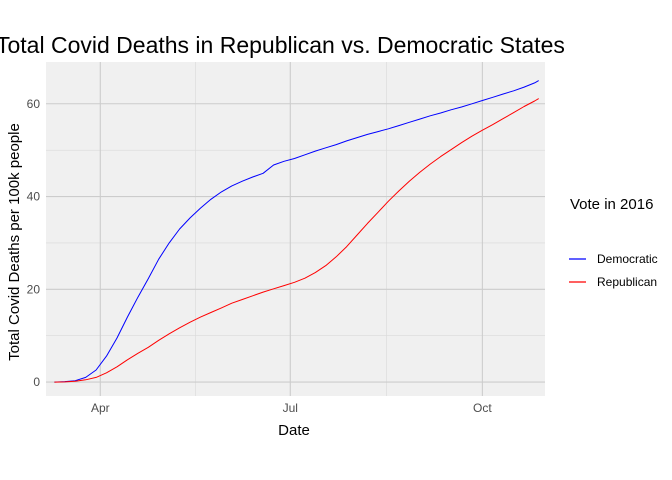  Describe the element at coordinates (34, 104) in the screenshot. I see `y-tick-label: 60` at that location.